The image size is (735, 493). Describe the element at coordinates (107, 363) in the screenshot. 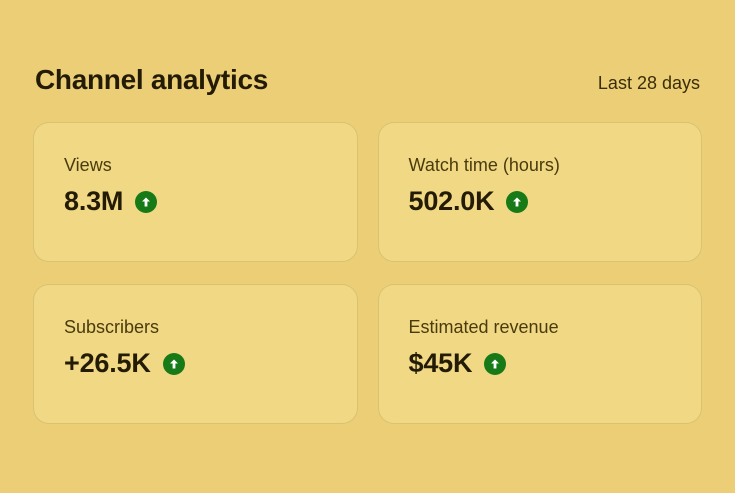

I see `stat-value: +26.5K` at that location.